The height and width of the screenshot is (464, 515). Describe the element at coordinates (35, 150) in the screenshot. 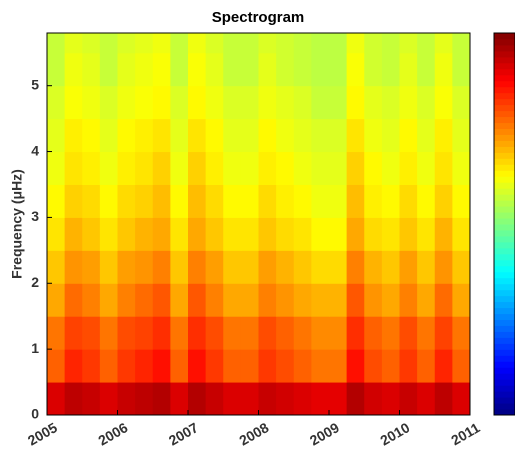

I see `y-tick-label: 4` at that location.